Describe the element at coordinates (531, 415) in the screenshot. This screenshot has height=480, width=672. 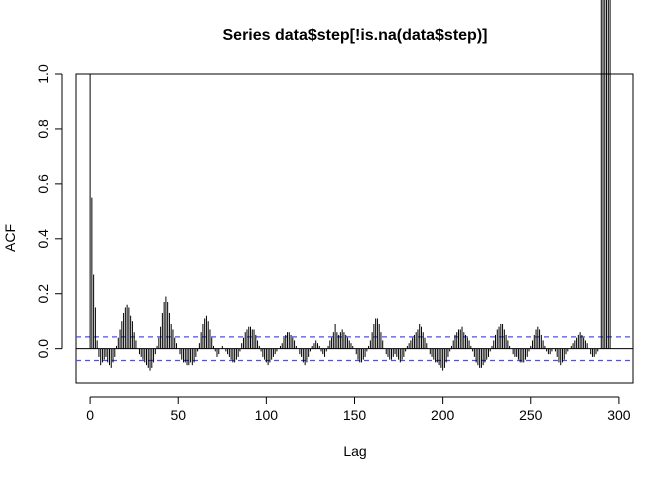
I see `x-tick-label: 250` at that location.